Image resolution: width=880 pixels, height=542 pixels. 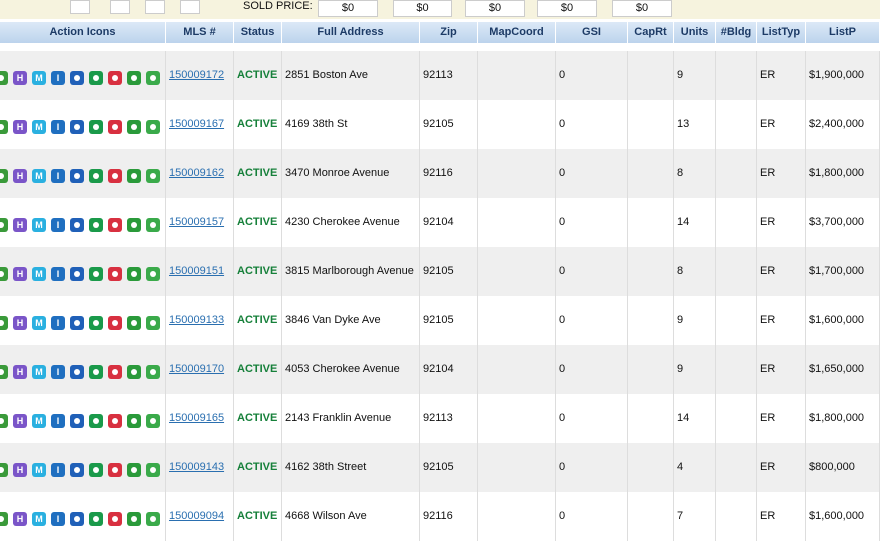 I want to click on column-header: Zip, so click(x=449, y=32).